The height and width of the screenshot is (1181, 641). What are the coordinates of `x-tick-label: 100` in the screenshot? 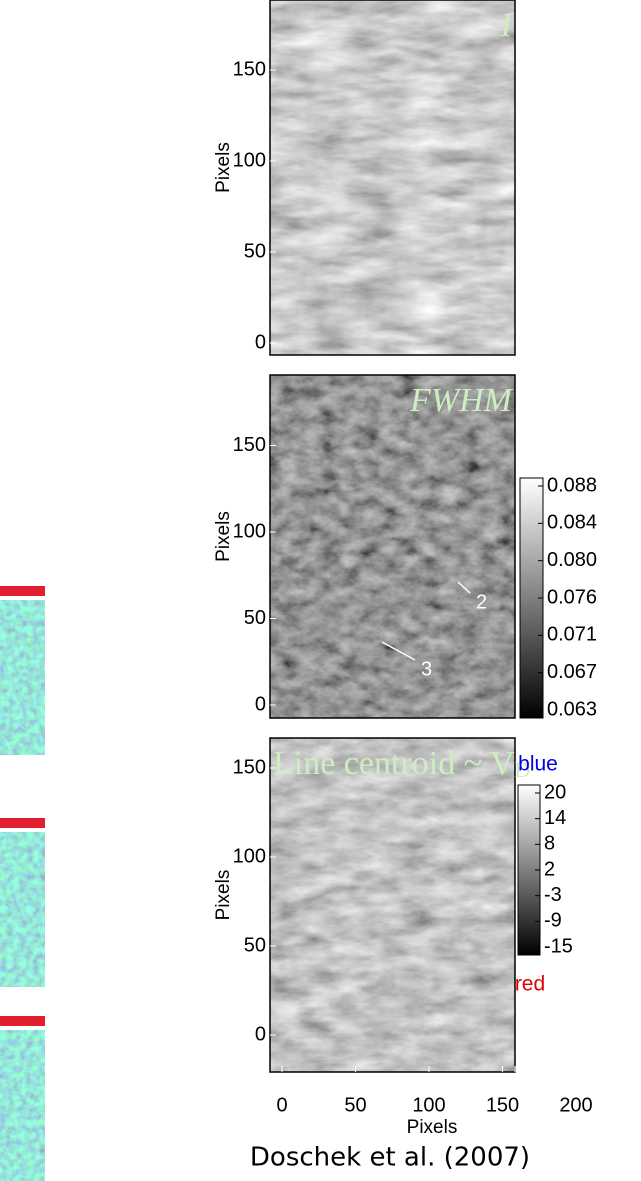 It's located at (428, 1105).